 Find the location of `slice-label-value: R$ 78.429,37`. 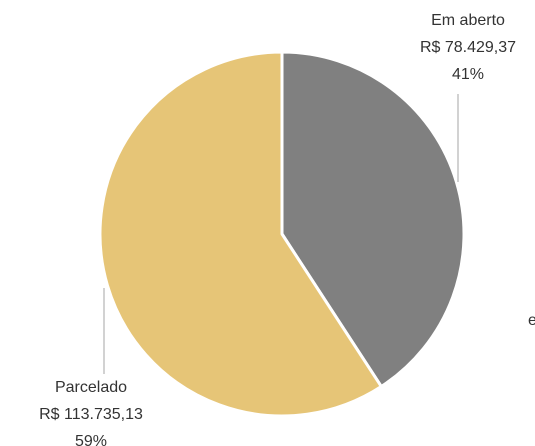

slice-label-value: R$ 78.429,37 is located at coordinates (468, 47).